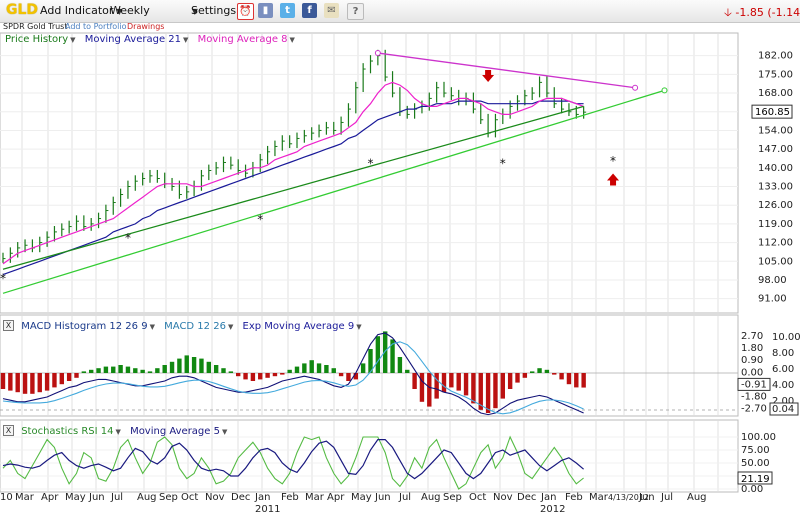 The width and height of the screenshot is (800, 515). I want to click on rsi-tick-label: 75.00, so click(755, 450).